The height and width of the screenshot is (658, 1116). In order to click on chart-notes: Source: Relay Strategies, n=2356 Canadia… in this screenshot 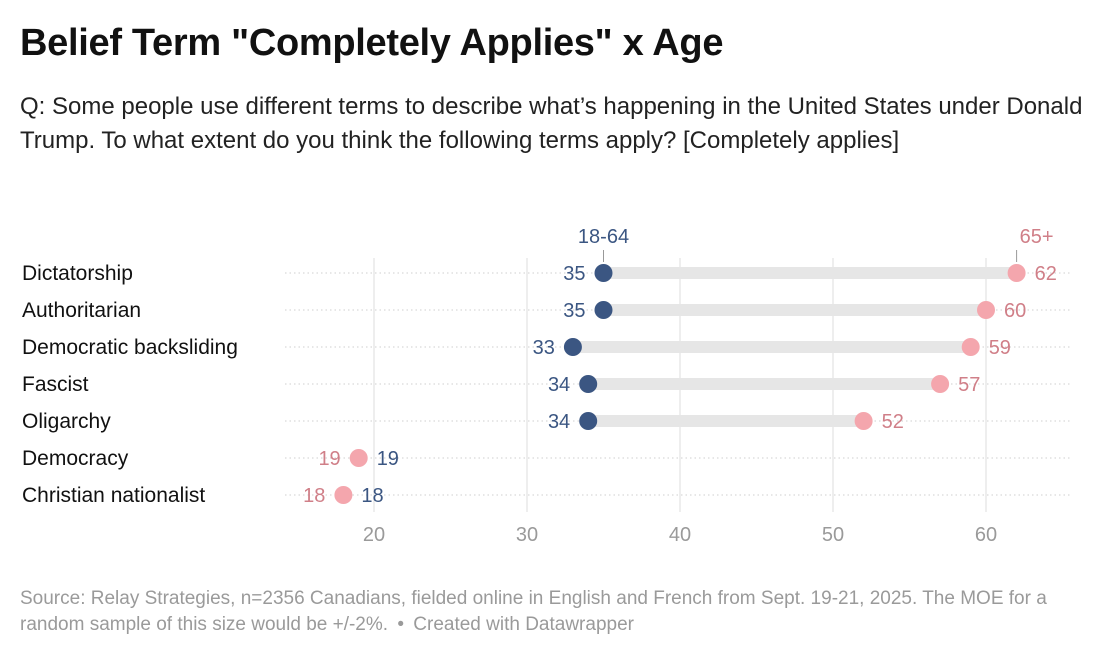, I will do `click(560, 612)`.